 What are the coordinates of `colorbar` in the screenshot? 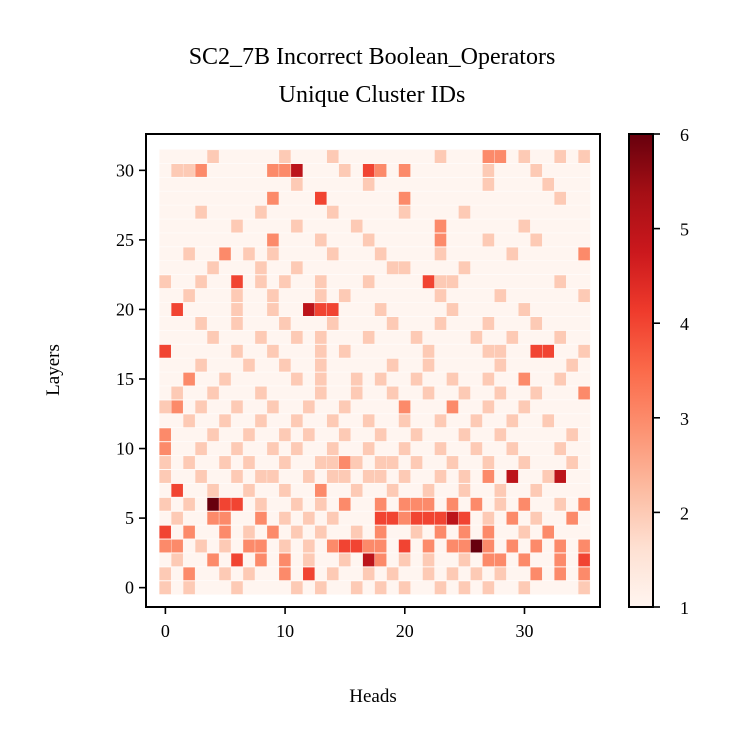 It's located at (641, 370).